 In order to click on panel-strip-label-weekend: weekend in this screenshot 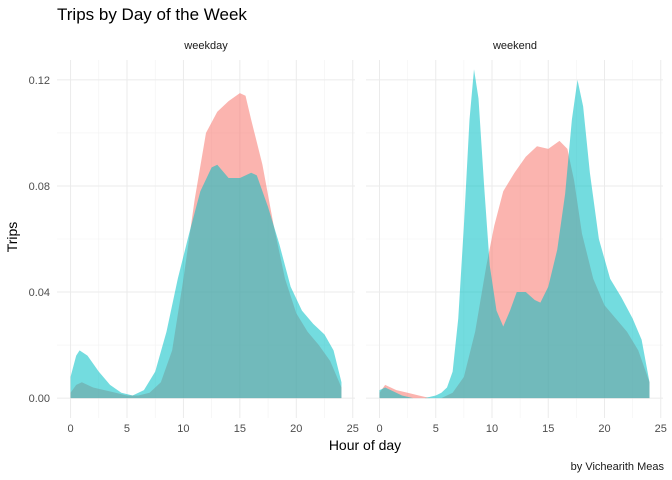, I will do `click(514, 46)`.